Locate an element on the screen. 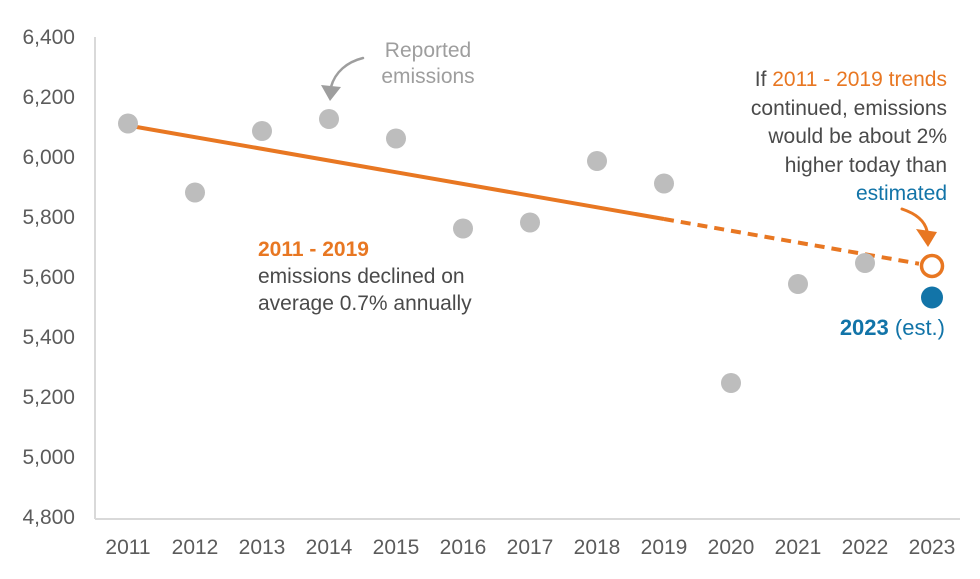 The width and height of the screenshot is (980, 579). projection-line1: If 2011 - 2019 trends is located at coordinates (849, 80).